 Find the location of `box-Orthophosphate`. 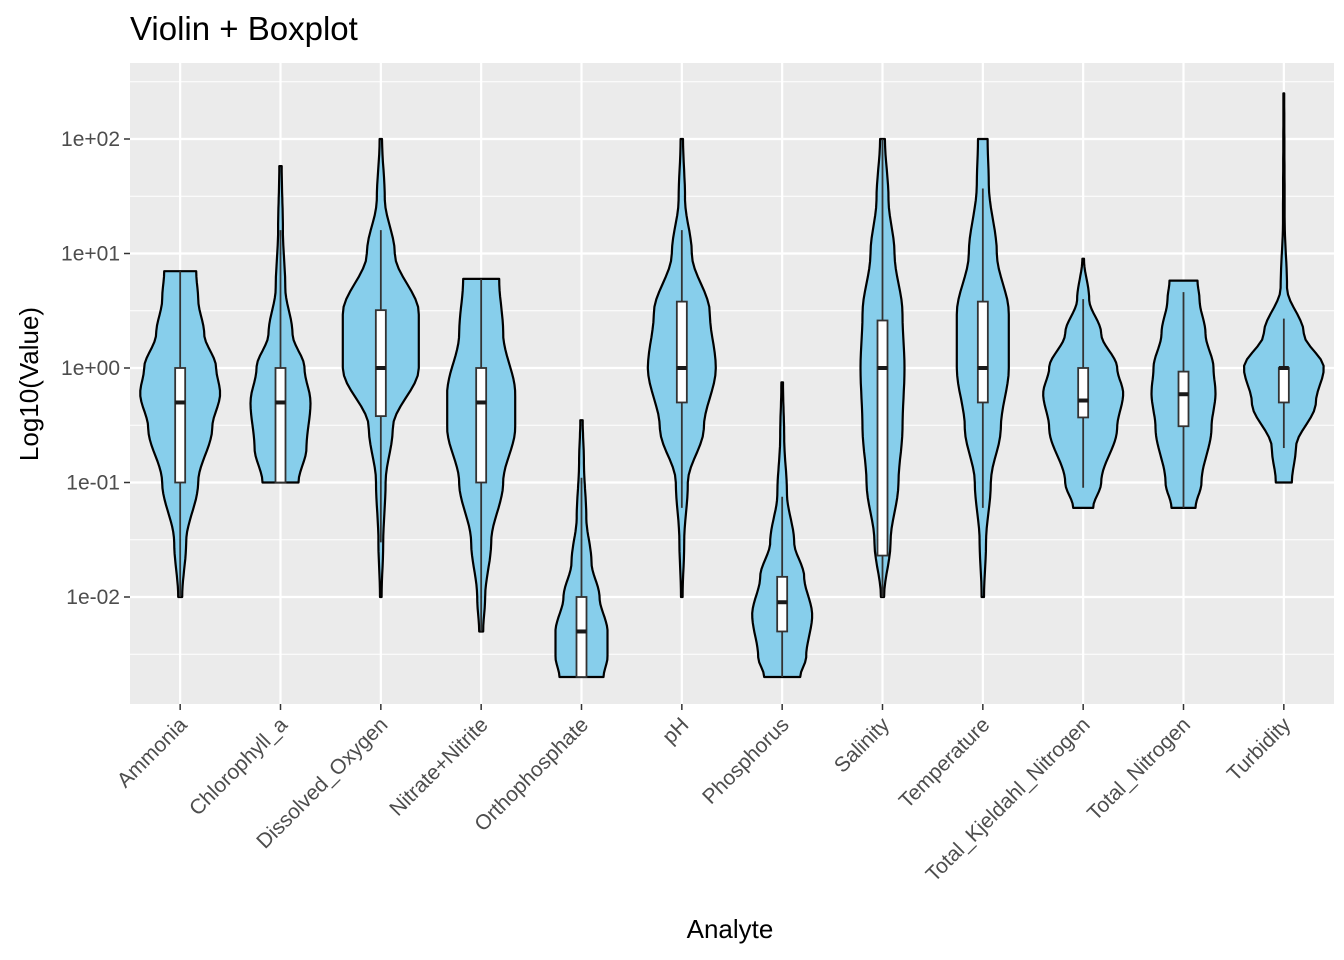

box-Orthophosphate is located at coordinates (581, 637).